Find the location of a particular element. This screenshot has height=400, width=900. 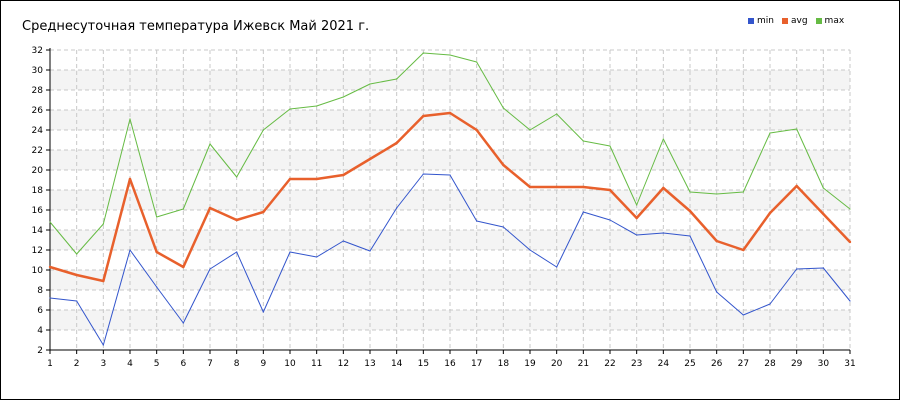

legend-label-avg: avg is located at coordinates (799, 21).